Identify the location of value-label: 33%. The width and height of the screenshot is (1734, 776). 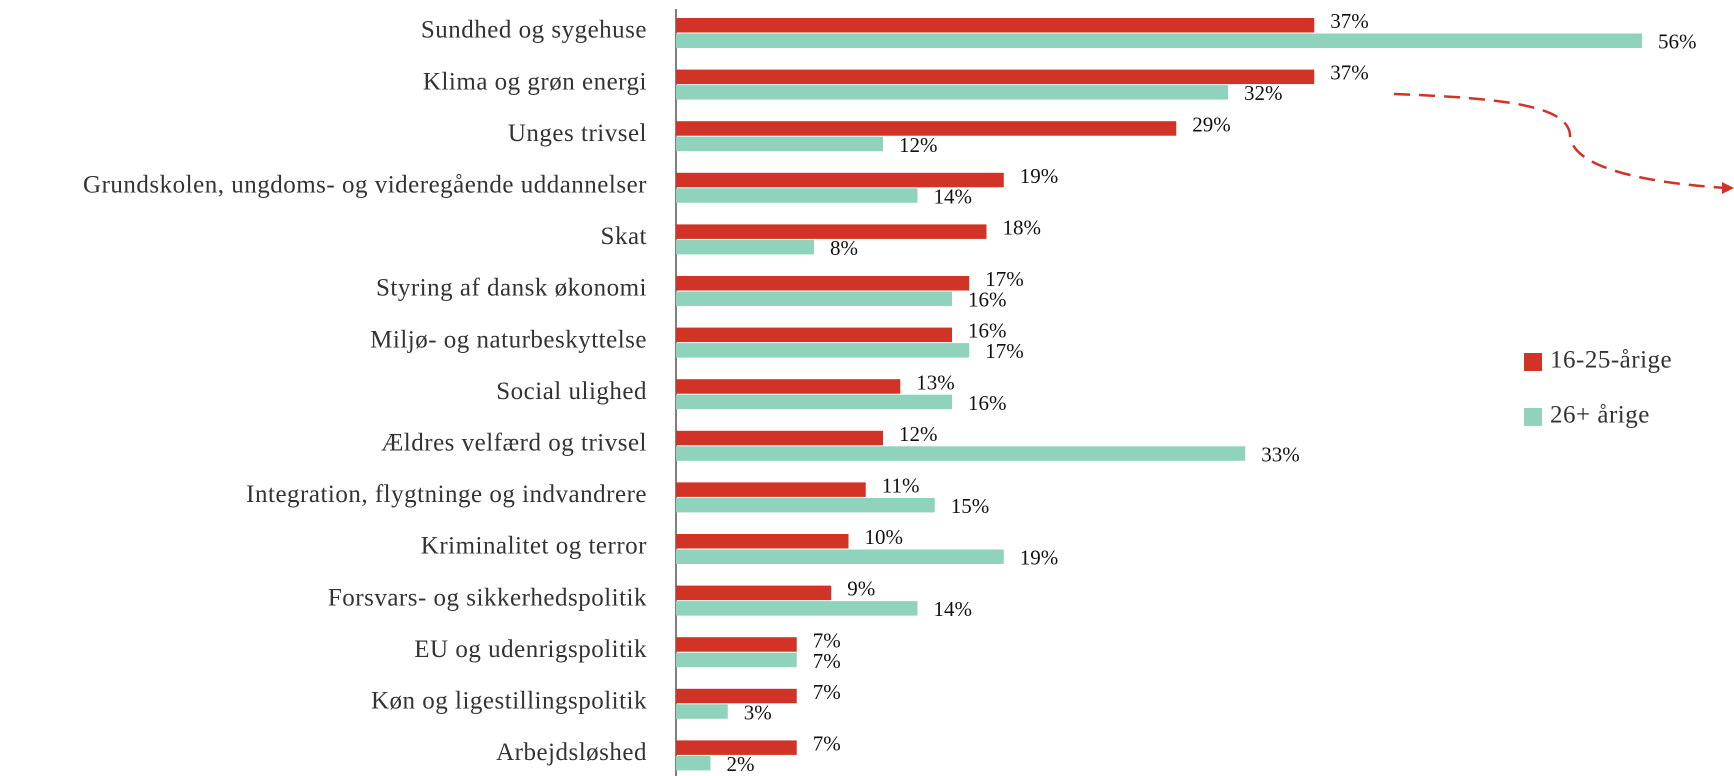
(1280, 454).